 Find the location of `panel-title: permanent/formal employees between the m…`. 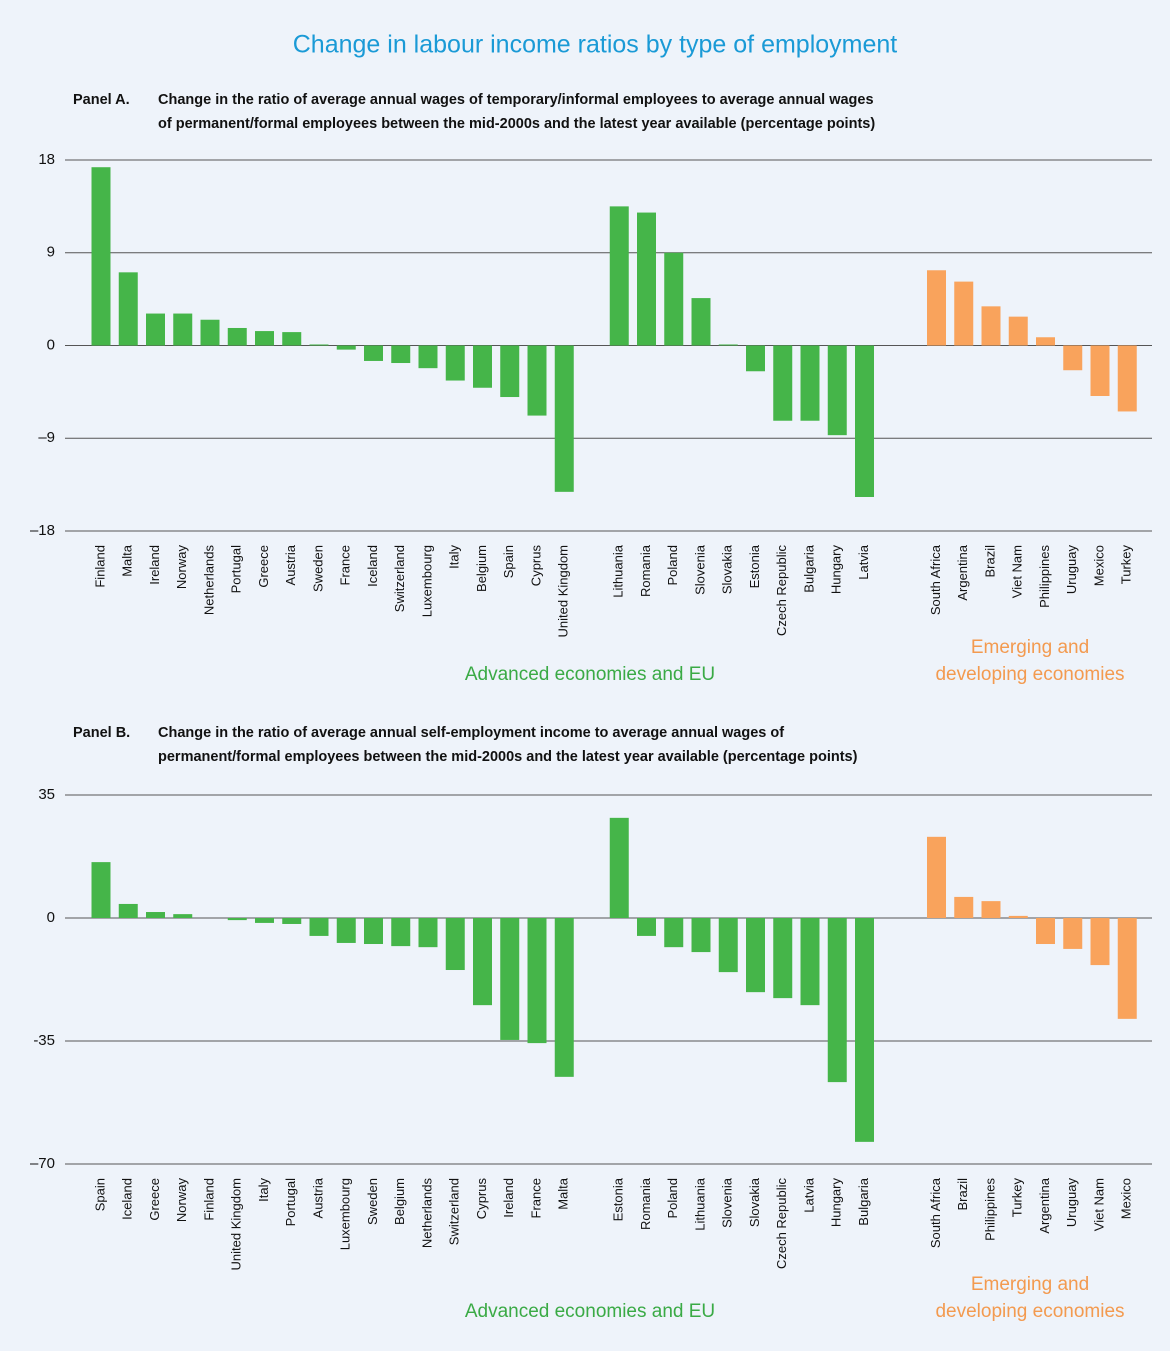

panel-title: permanent/formal employees between the m… is located at coordinates (508, 757).